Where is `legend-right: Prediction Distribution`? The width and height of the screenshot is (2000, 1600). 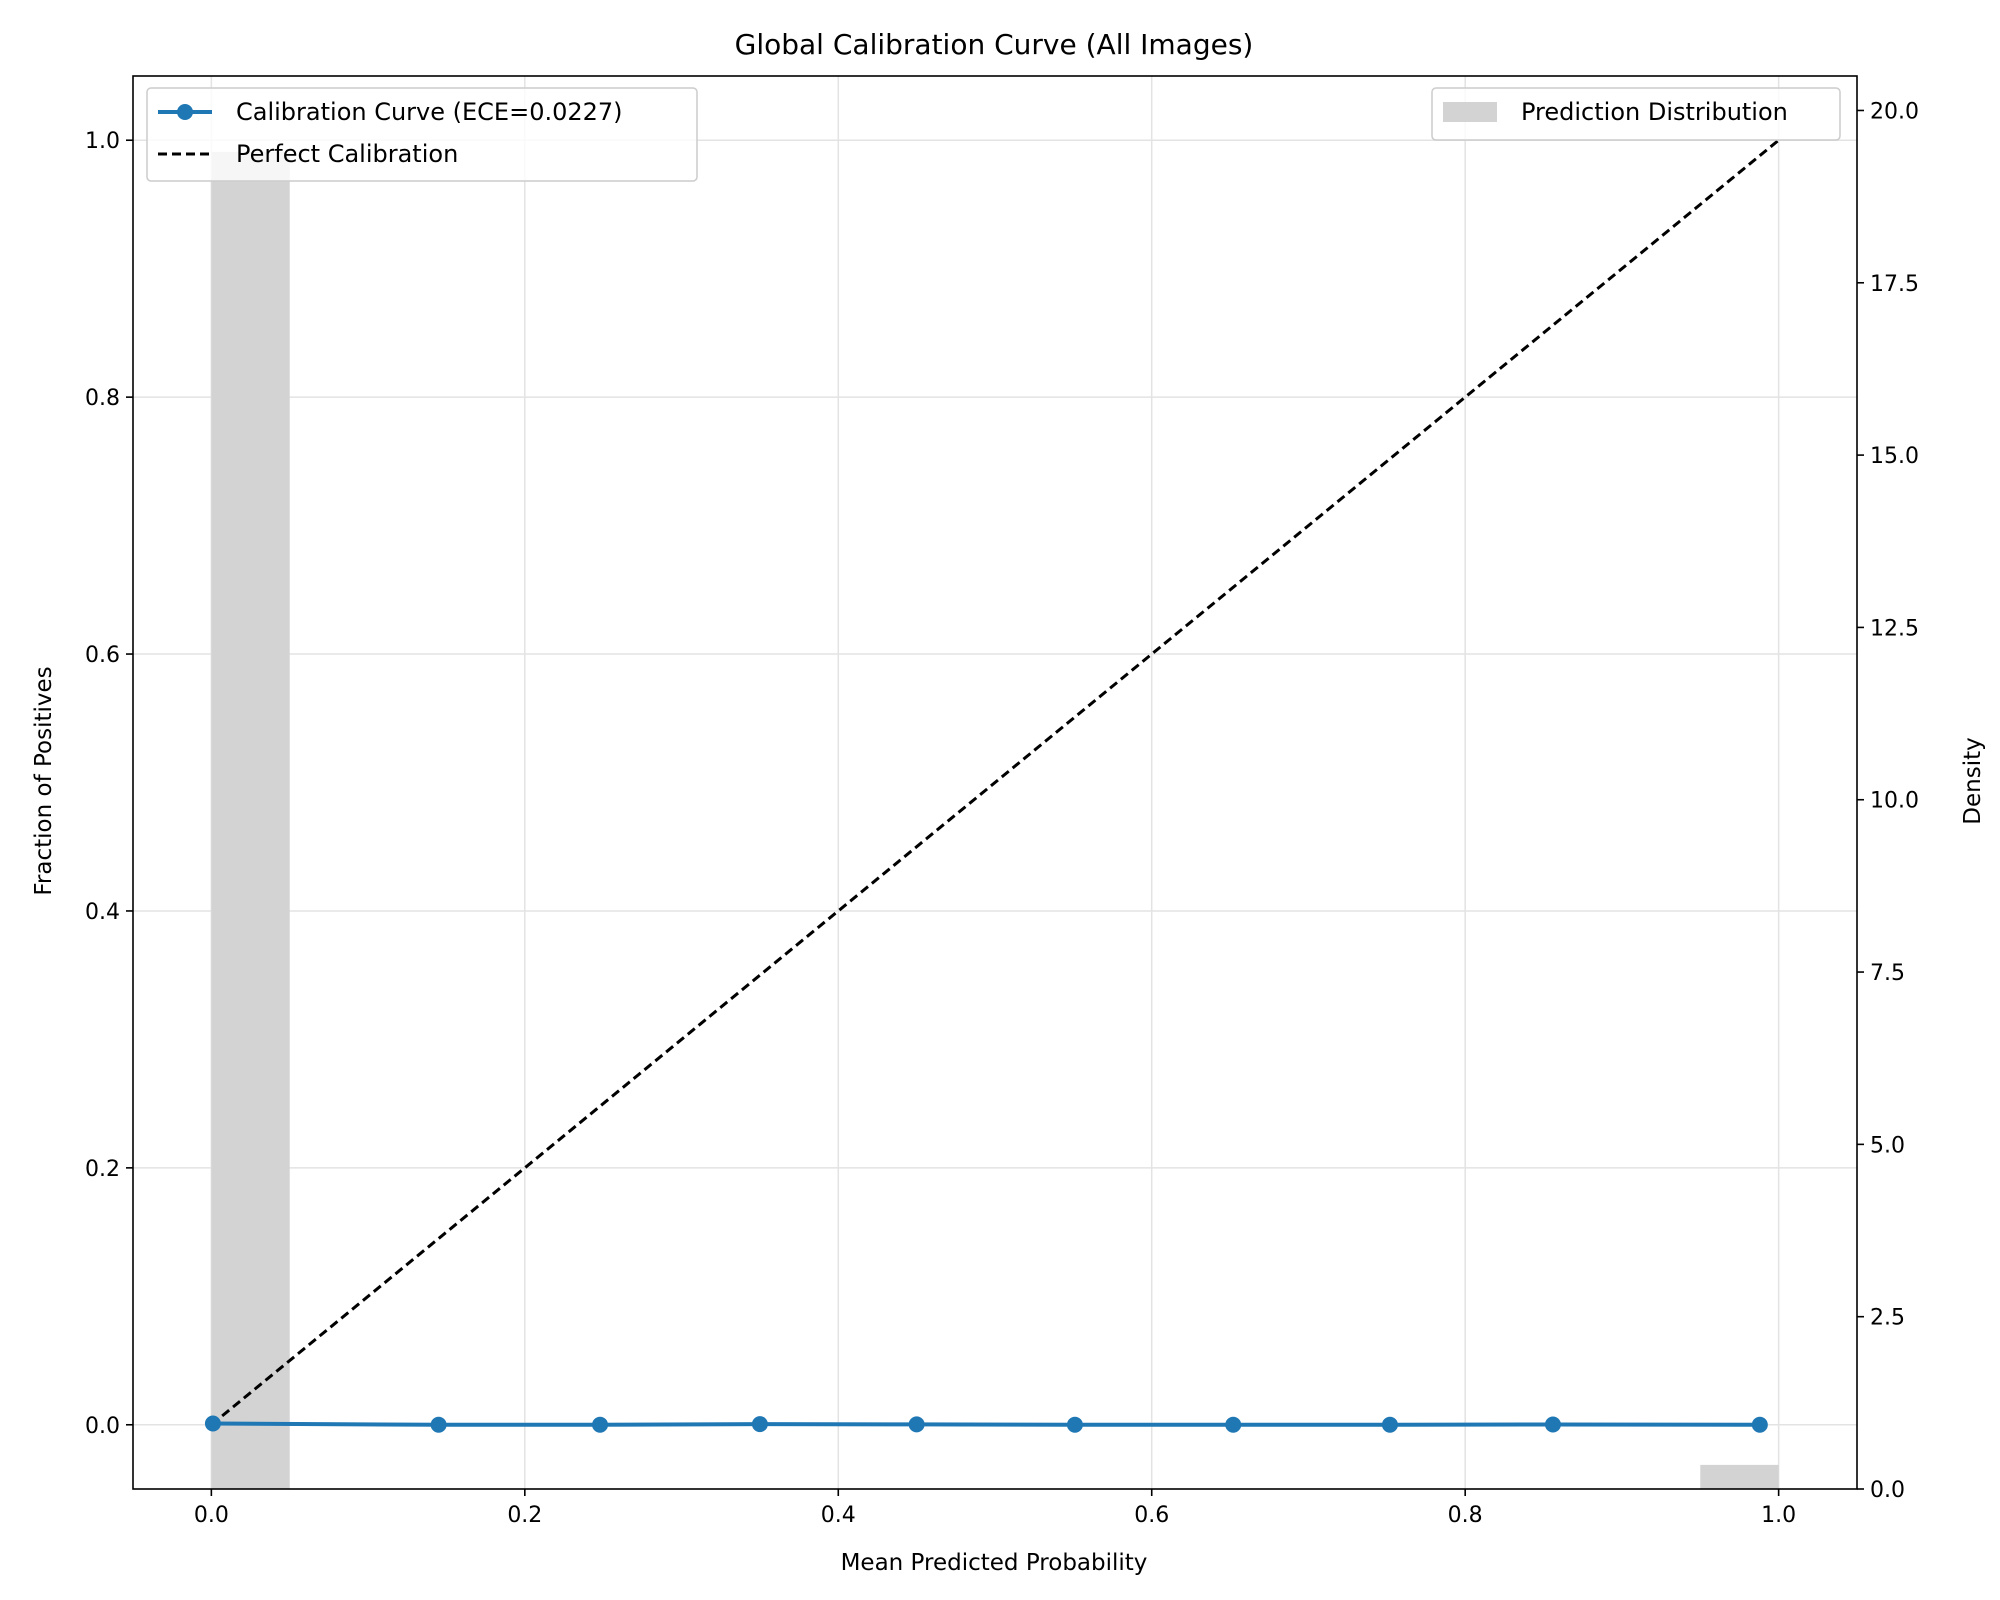 legend-right: Prediction Distribution is located at coordinates (1636, 114).